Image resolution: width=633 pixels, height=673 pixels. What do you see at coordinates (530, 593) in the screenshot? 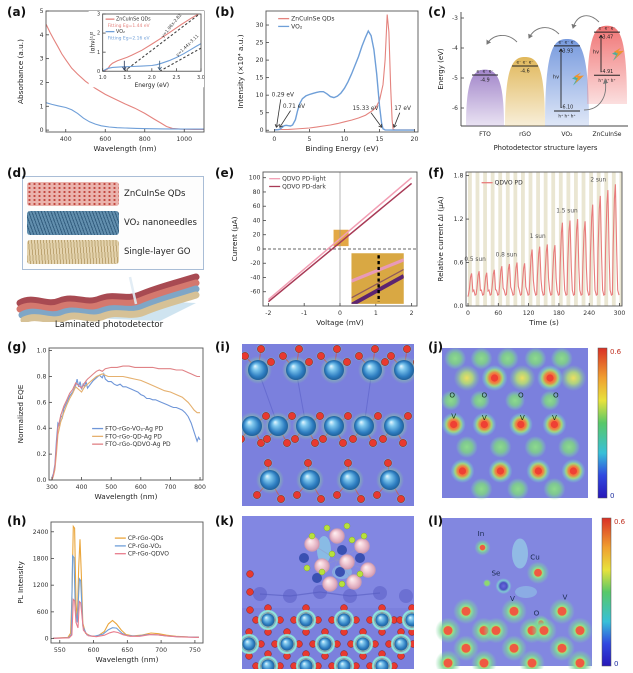
I see `map-l-svg: In Se Cu V O V 0.6 0` at bounding box center [530, 593].